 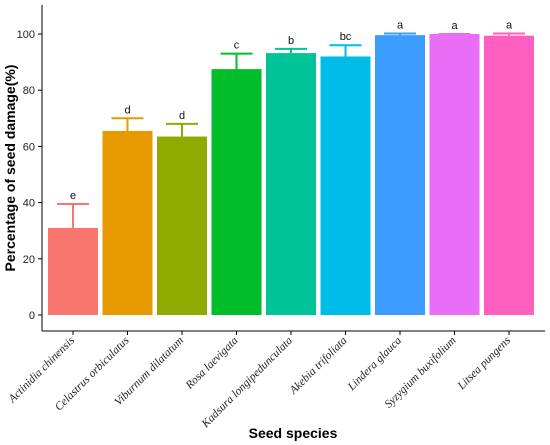 What do you see at coordinates (29, 204) in the screenshot?
I see `y-tick-label-3: 40` at bounding box center [29, 204].